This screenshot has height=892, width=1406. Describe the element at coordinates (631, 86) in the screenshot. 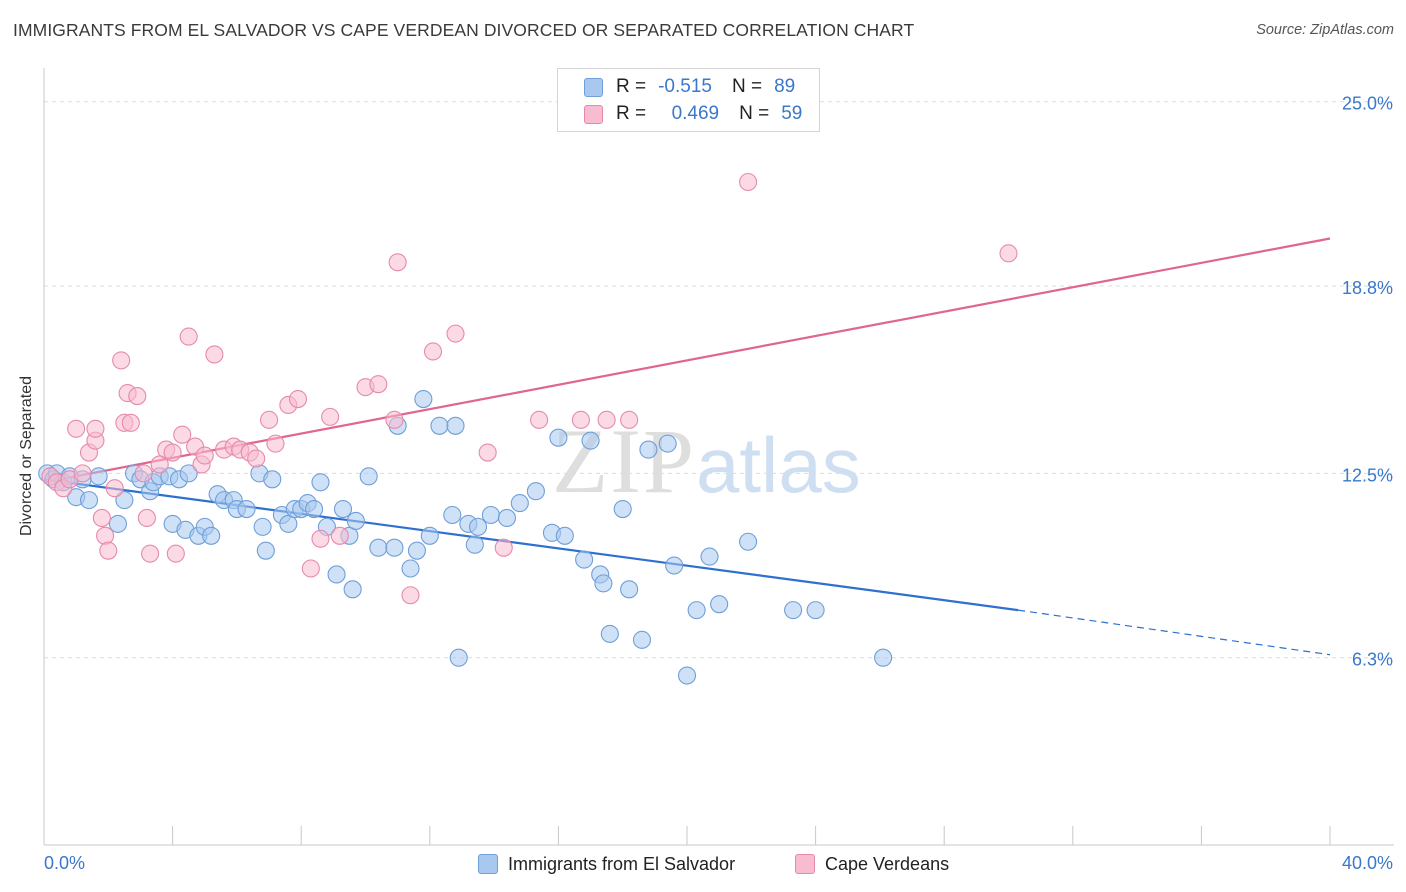

I see `legend-r-label: R =` at that location.